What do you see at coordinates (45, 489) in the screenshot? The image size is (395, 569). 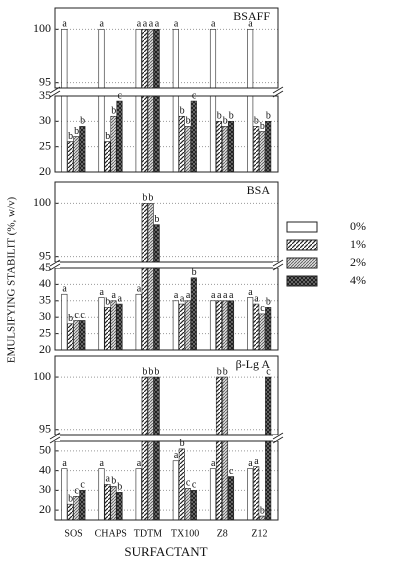 I see `y-tick-label: 30` at bounding box center [45, 489].